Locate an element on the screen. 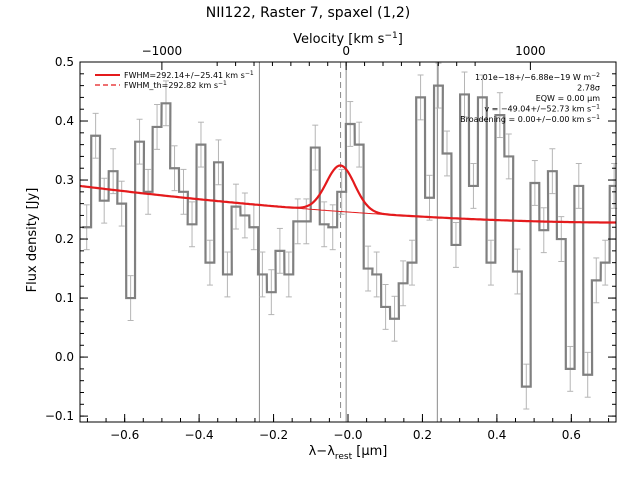 The image size is (640, 480). x-tick-label: 0.4 is located at coordinates (496, 435).